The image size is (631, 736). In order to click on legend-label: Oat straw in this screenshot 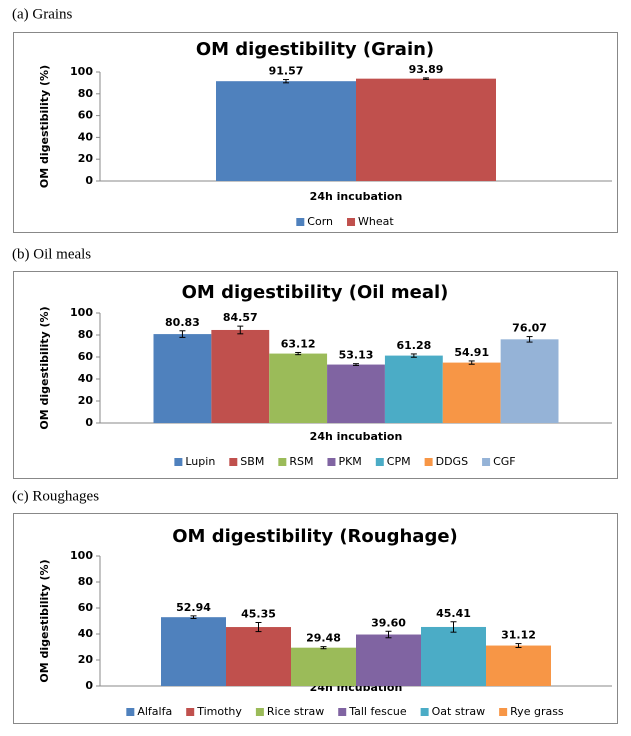, I will do `click(459, 711)`.